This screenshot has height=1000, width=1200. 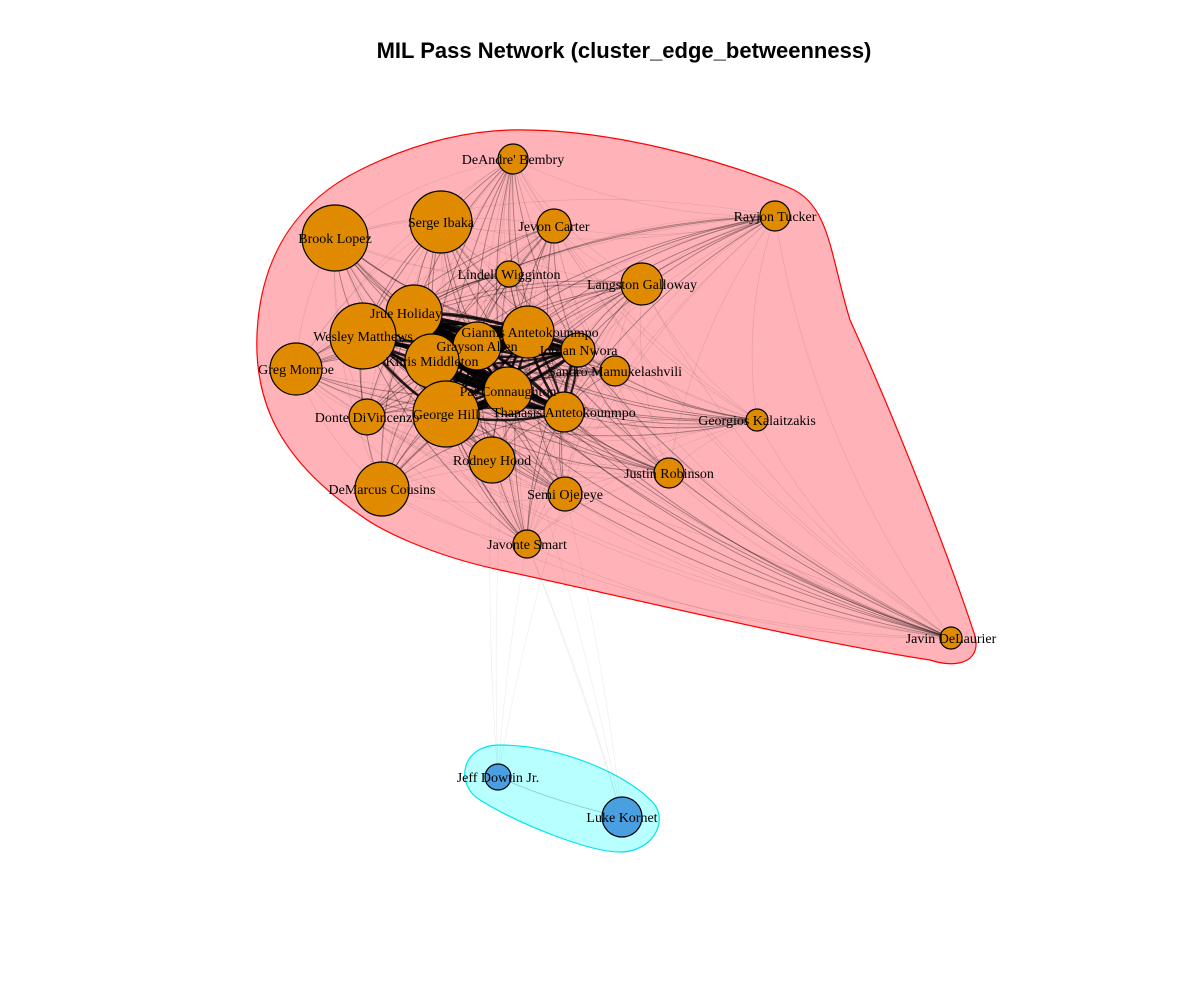 I want to click on player-label: Jeff Dowtin Jr., so click(x=498, y=778).